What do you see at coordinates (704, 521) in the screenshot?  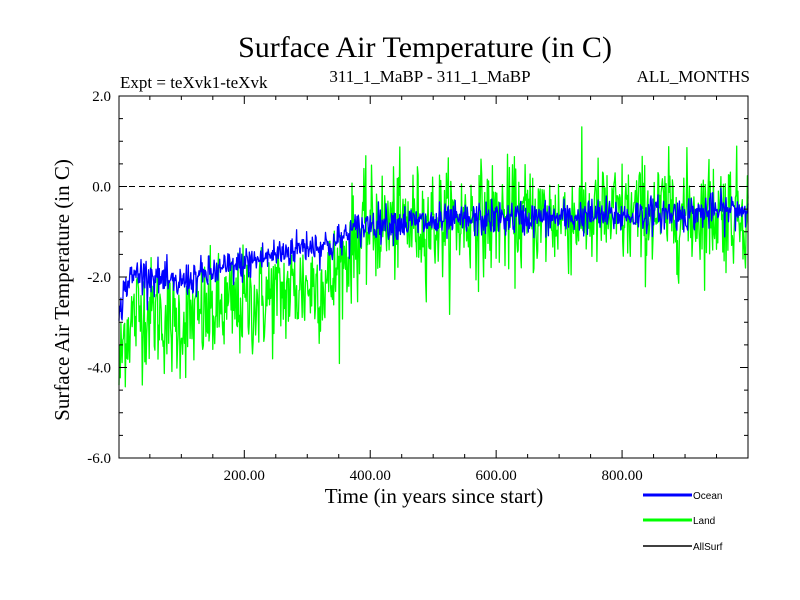 I see `legend-label-land: Land` at bounding box center [704, 521].